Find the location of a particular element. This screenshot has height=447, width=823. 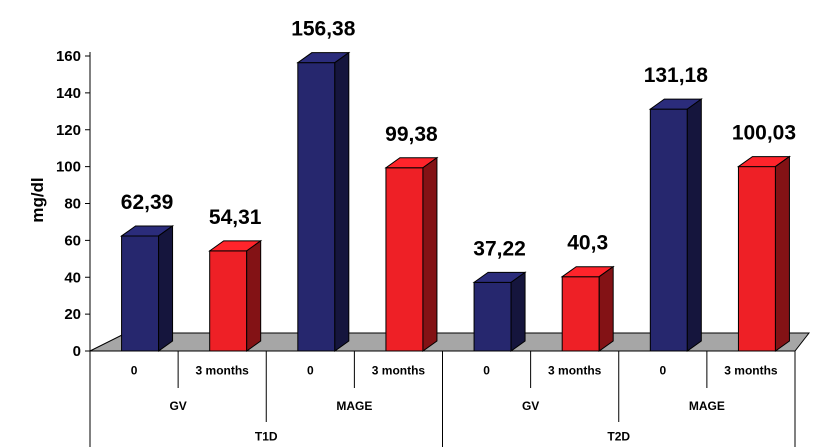

y-tick-label: 160 is located at coordinates (68, 56).